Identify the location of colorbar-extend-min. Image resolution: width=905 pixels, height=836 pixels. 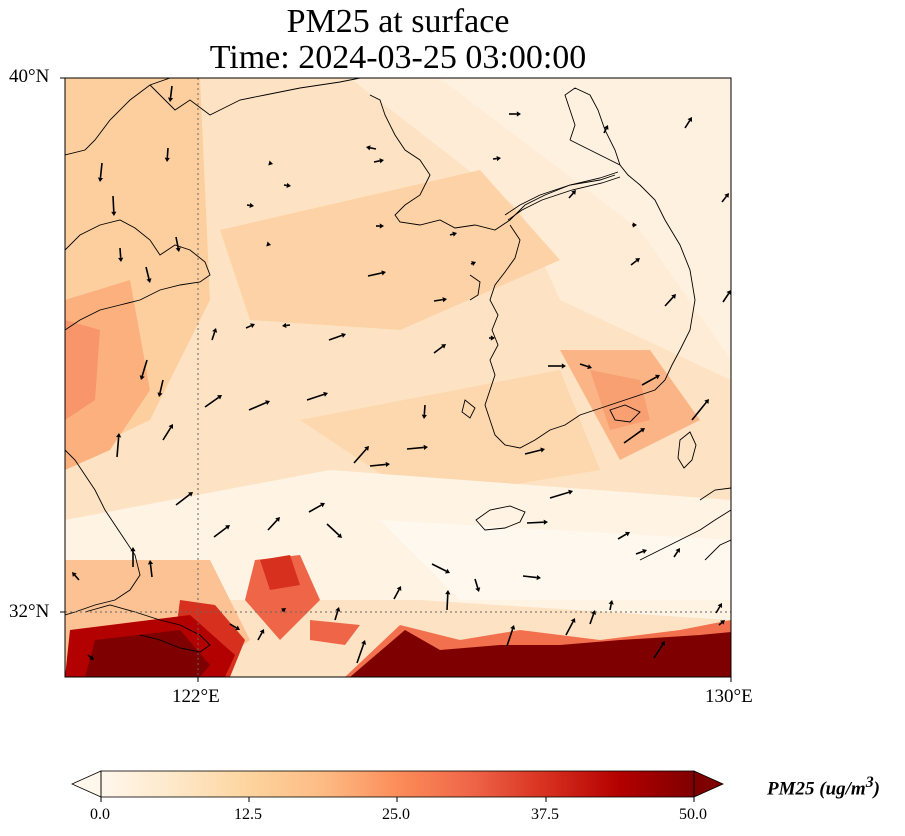
(86, 784).